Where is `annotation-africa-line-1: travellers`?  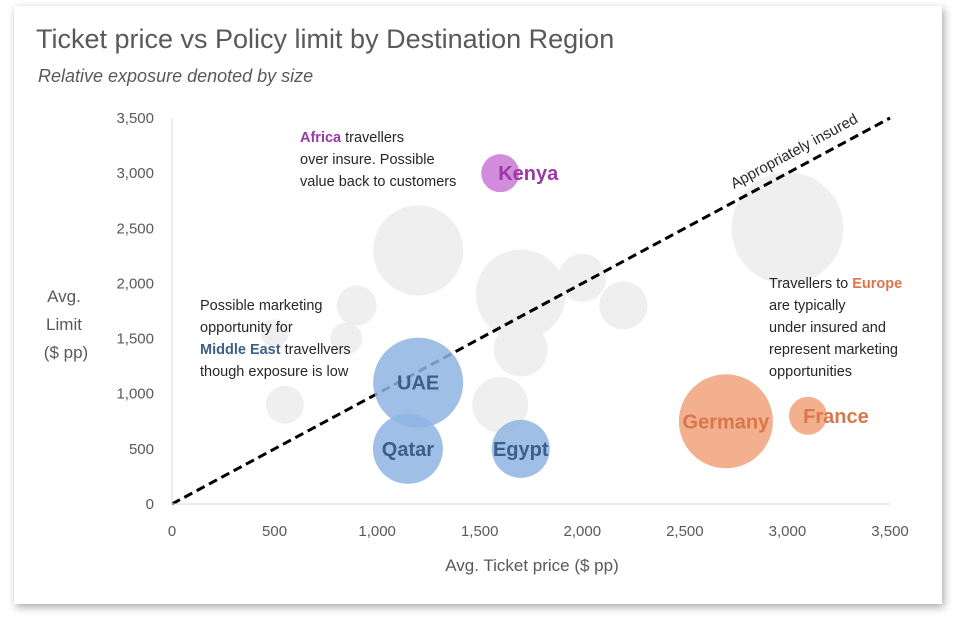 annotation-africa-line-1: travellers is located at coordinates (374, 138).